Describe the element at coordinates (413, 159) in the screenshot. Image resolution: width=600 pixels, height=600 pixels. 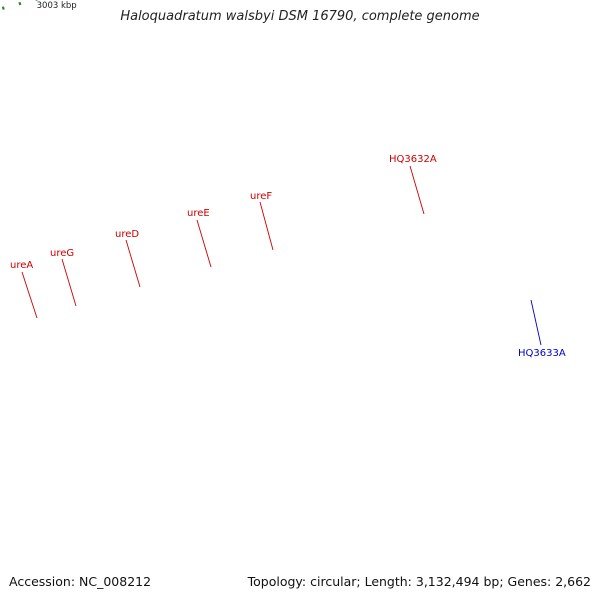
I see `gene-label-HQ3632A: HQ3632A` at that location.